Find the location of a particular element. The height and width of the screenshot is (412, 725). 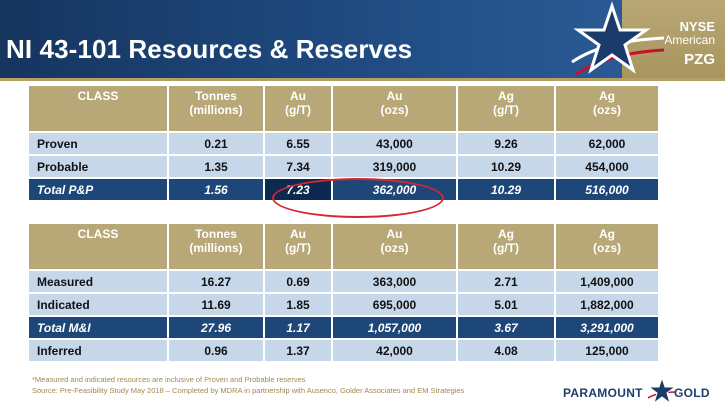

table-row: Probable 1.35 7.34 319,000 10.29 454,000 is located at coordinates (343, 166).